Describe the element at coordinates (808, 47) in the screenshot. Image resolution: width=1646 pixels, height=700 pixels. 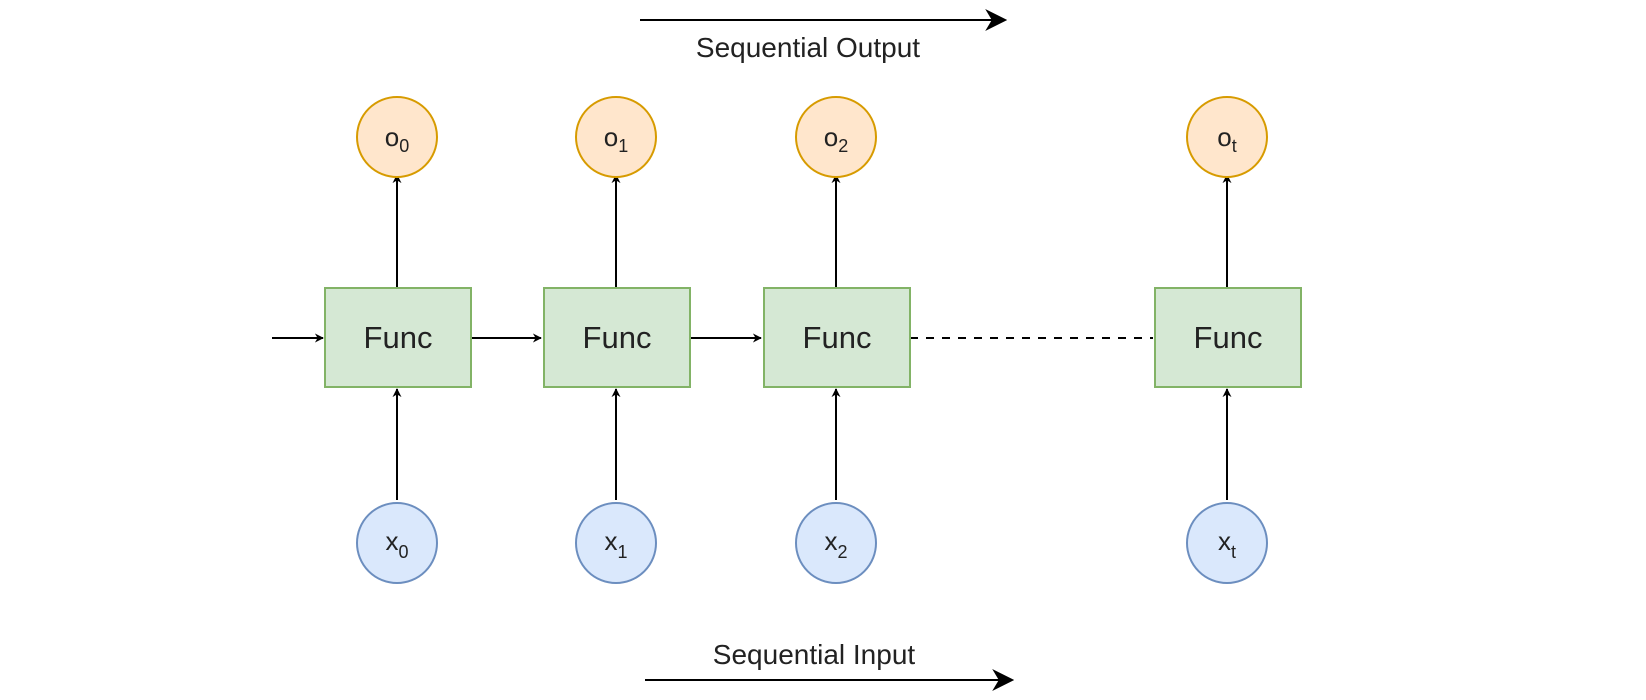
I see `output-caption: Sequential Output` at that location.